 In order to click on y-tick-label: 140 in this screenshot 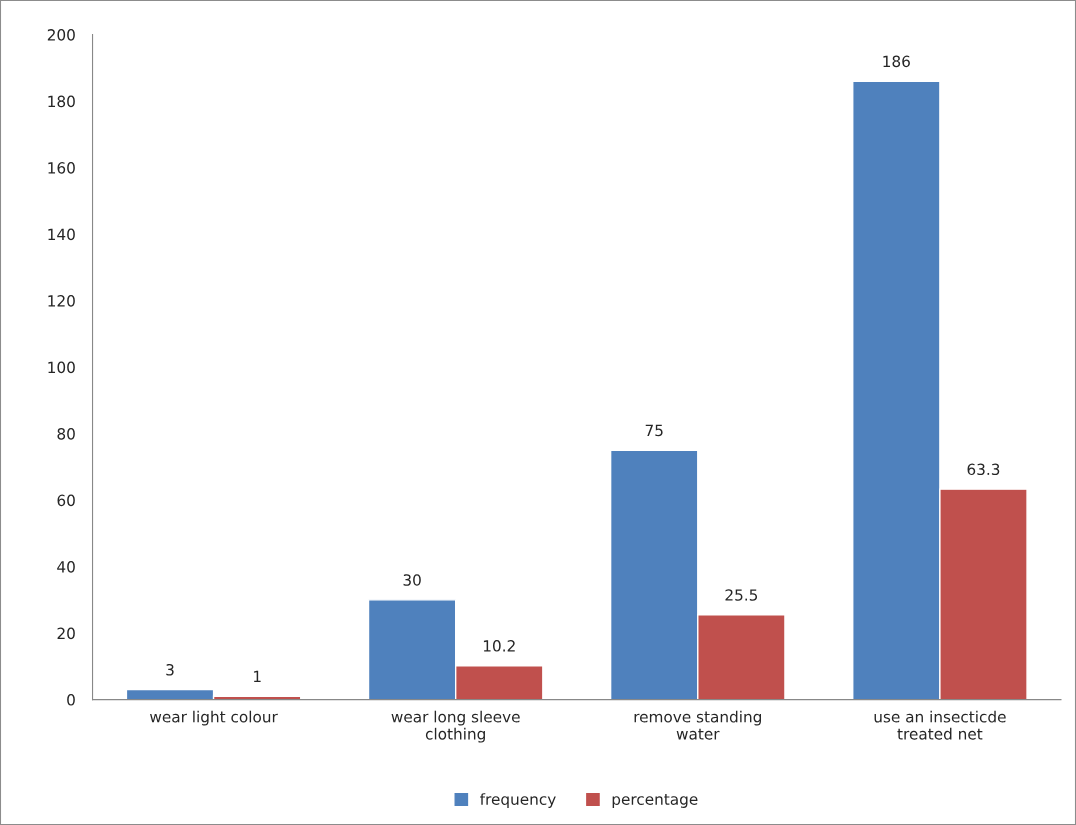, I will do `click(61, 234)`.